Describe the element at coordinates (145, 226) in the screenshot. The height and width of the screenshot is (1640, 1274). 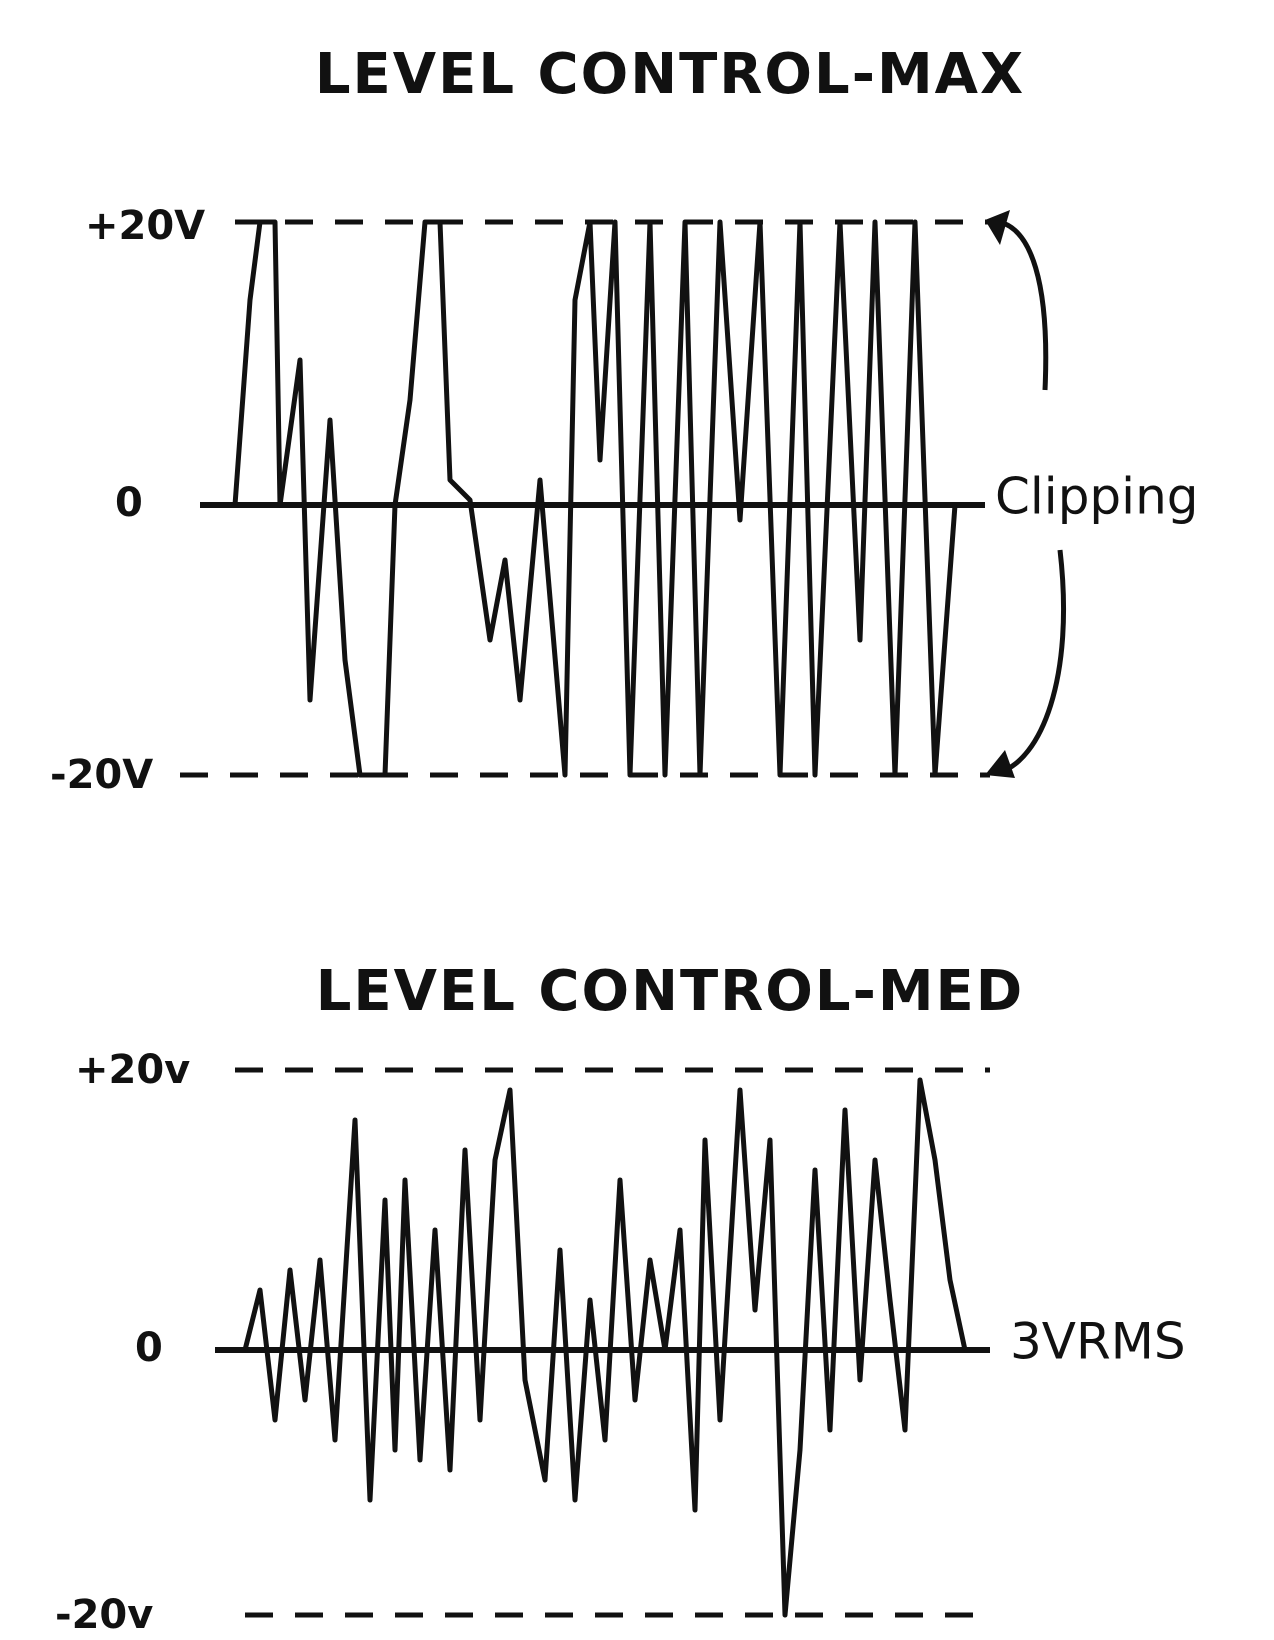
I see `top-label: +20V` at that location.